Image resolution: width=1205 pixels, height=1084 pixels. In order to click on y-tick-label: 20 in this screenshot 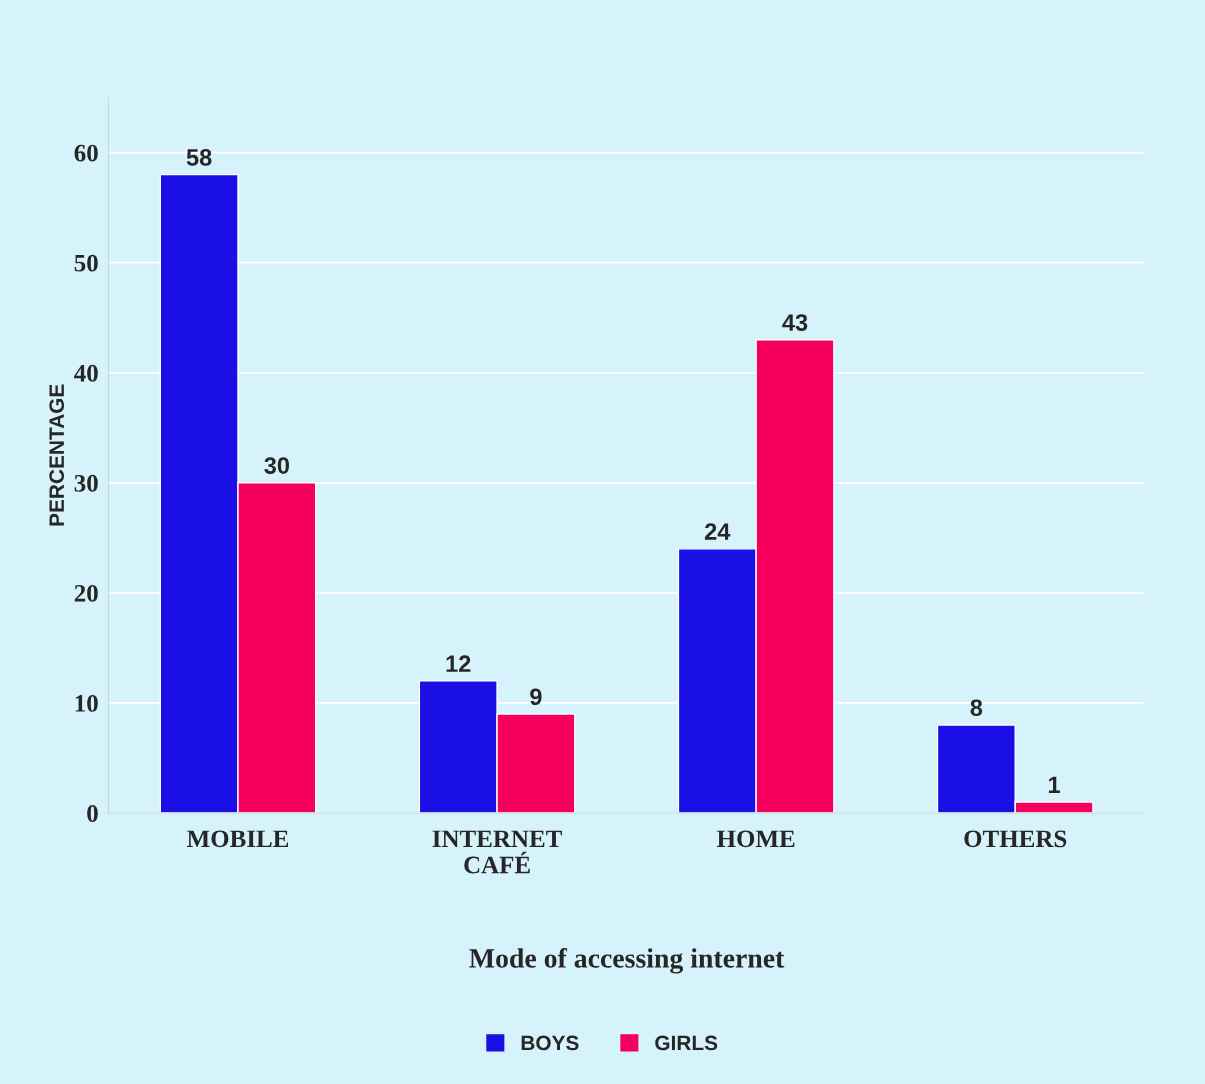, I will do `click(86, 593)`.